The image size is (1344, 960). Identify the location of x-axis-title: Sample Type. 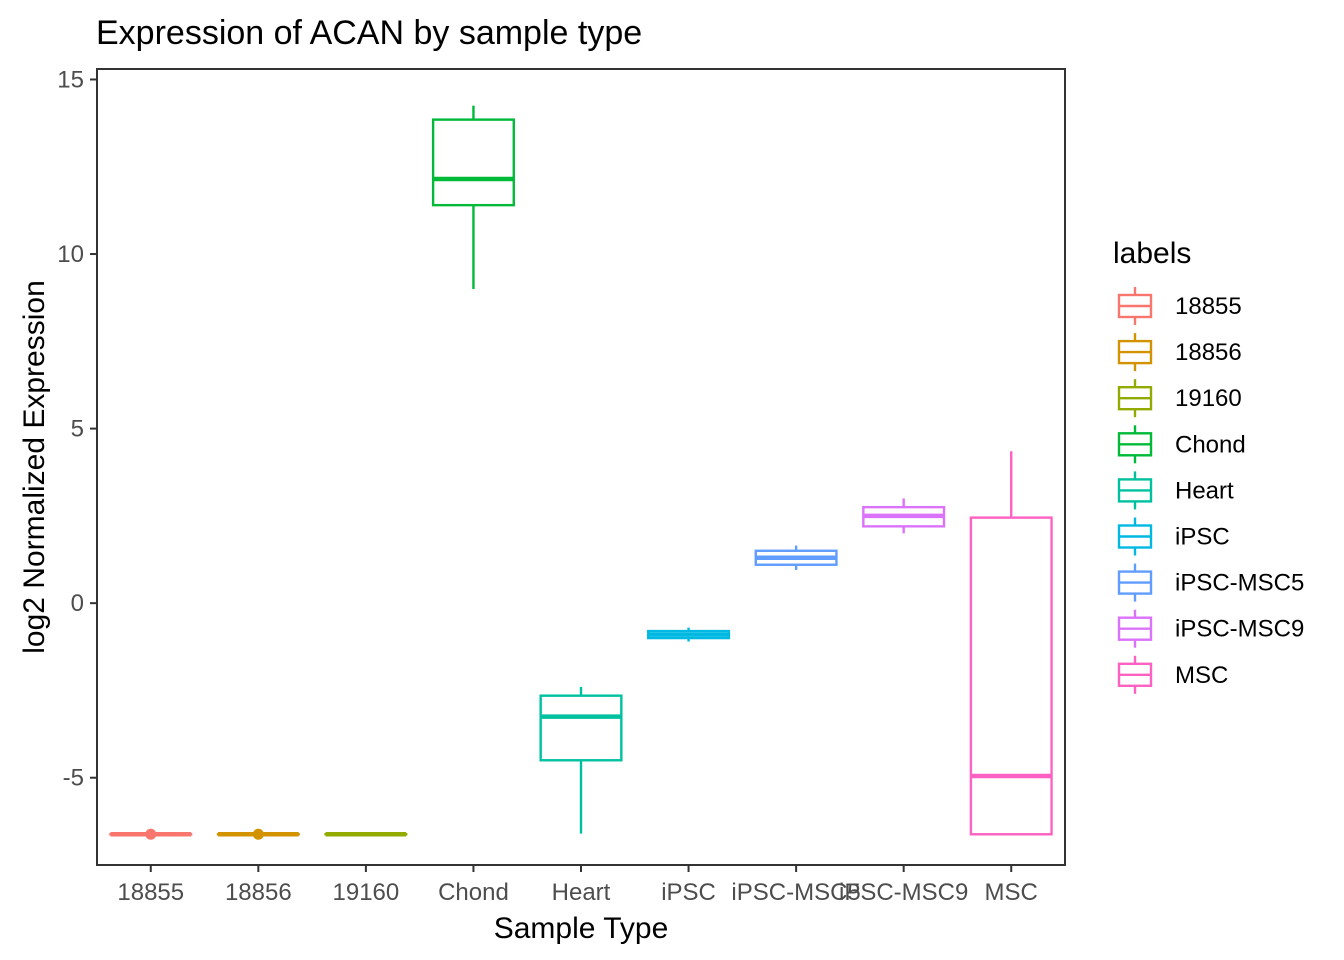
(581, 928).